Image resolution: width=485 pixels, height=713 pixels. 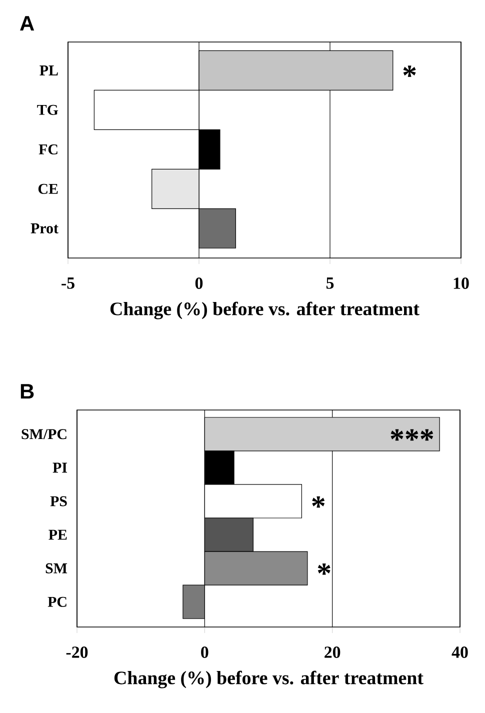 What do you see at coordinates (460, 652) in the screenshot?
I see `x-tick-label: 40` at bounding box center [460, 652].